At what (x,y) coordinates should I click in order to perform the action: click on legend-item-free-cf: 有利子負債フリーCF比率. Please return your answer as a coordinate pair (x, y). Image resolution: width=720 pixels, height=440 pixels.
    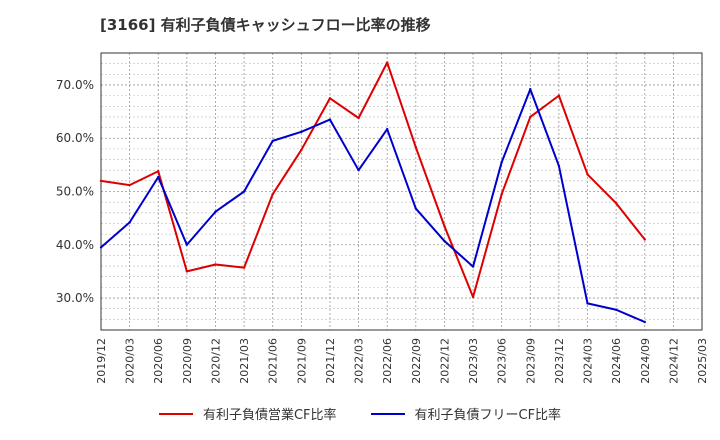
    Looking at the image, I should click on (466, 413).